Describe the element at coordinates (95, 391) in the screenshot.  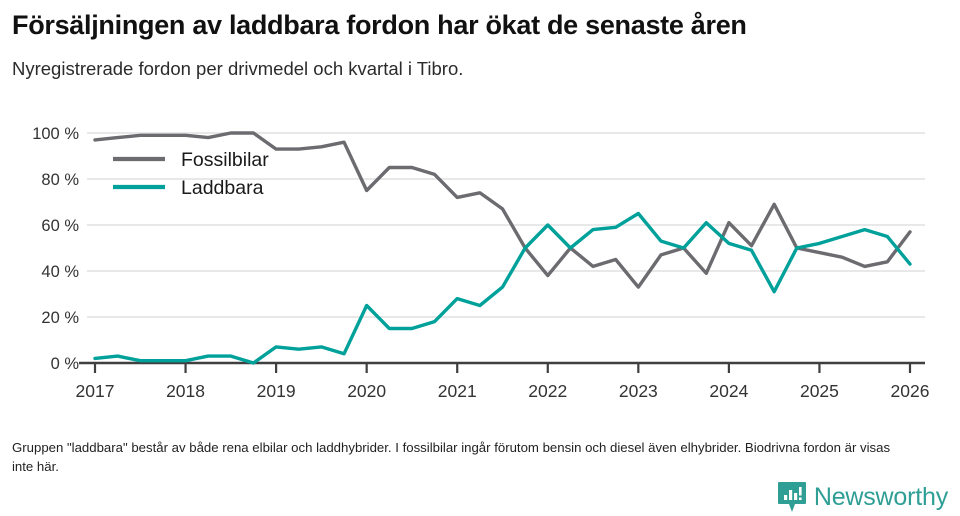
I see `x-axis-tick-label: 2017` at that location.